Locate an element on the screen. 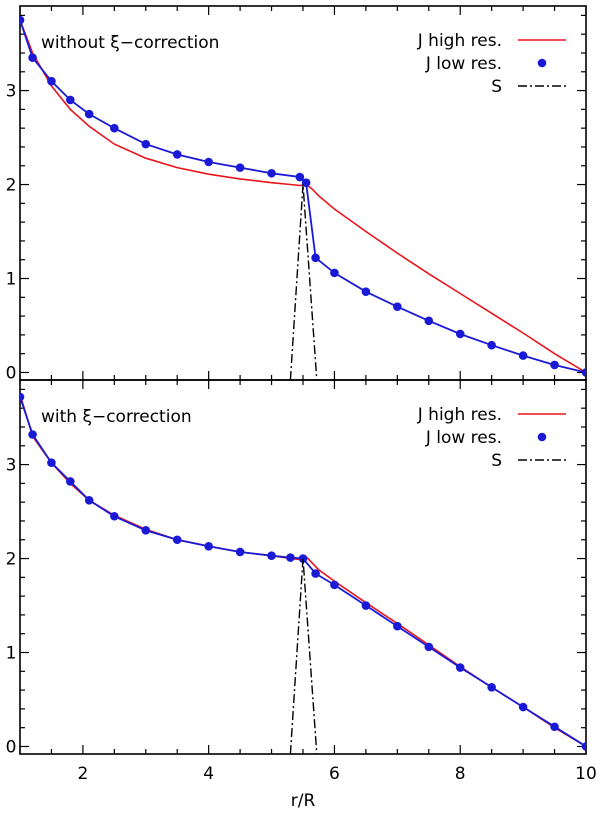  panel-title: with ξ−correction is located at coordinates (116, 417).